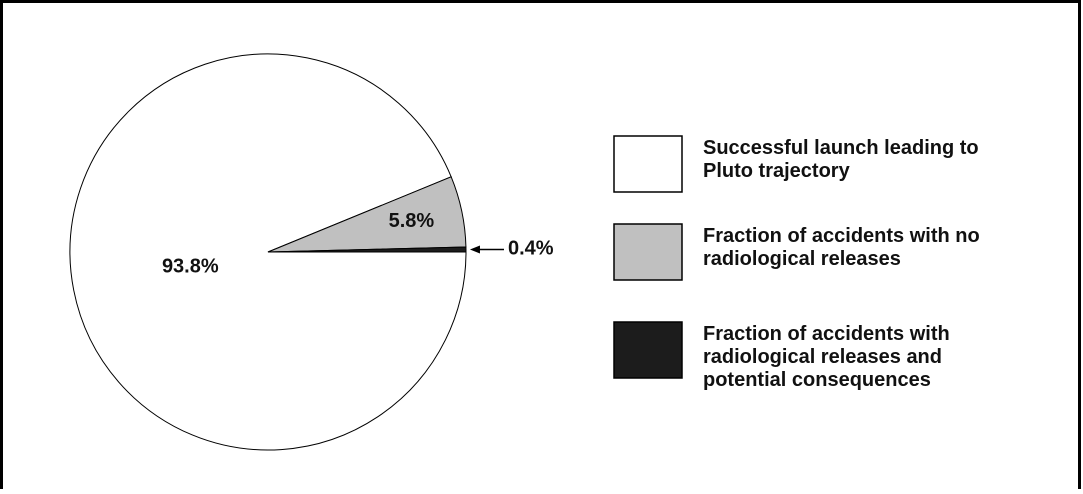 The width and height of the screenshot is (1083, 494). What do you see at coordinates (474, 249) in the screenshot?
I see `arrow-head` at bounding box center [474, 249].